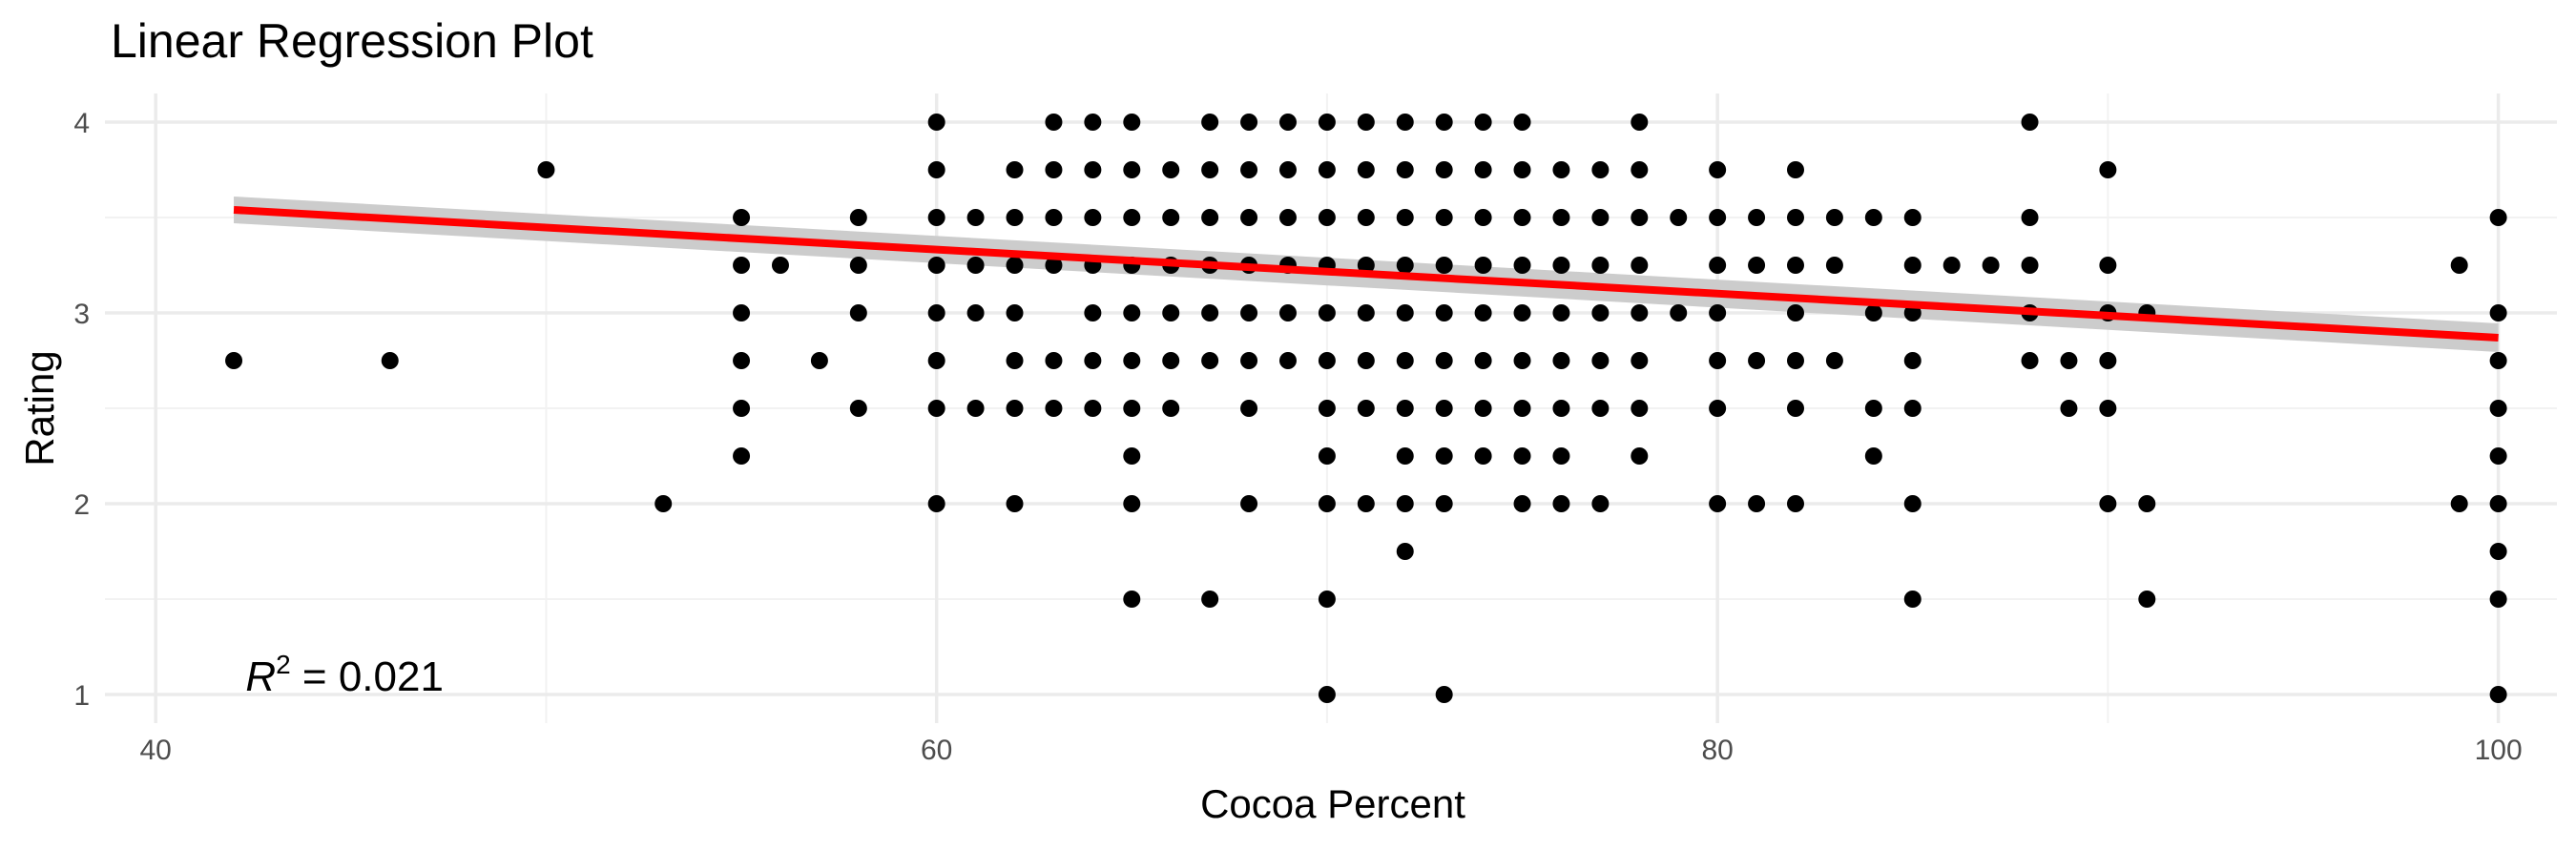 The width and height of the screenshot is (2576, 850). I want to click on x-tick-label: 100, so click(2499, 750).